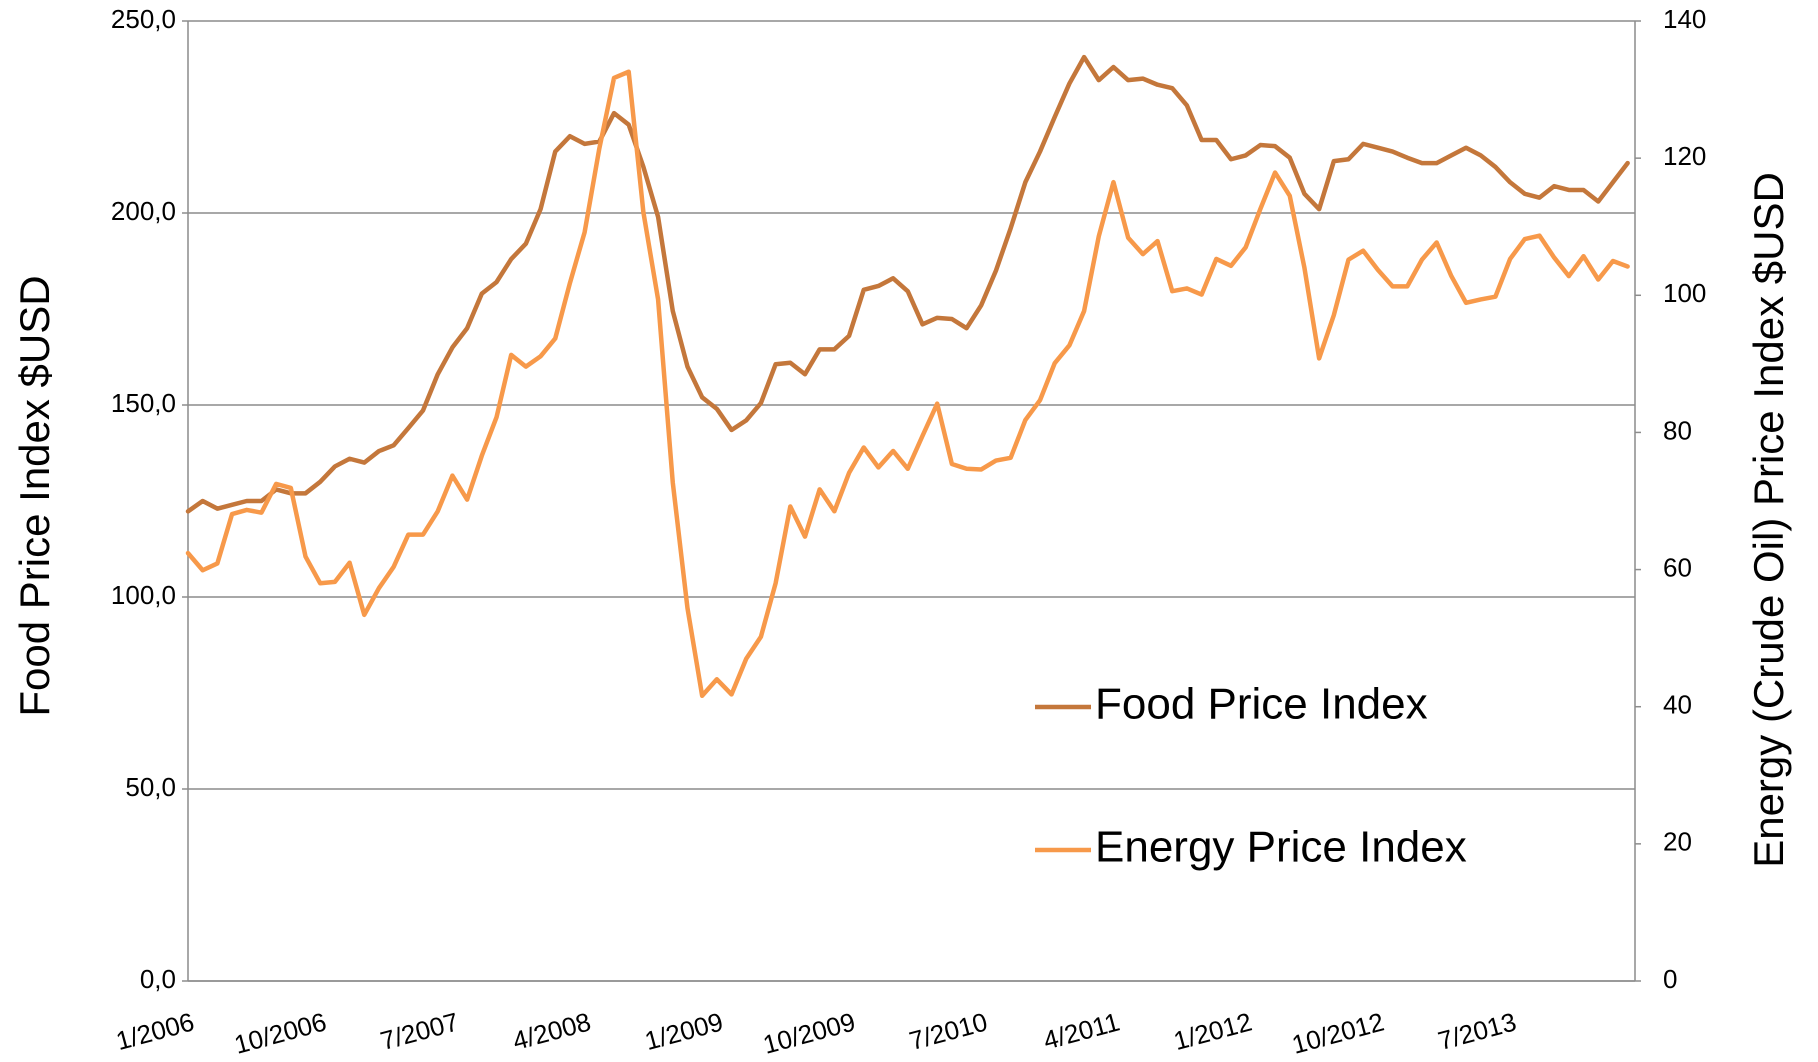  What do you see at coordinates (155, 1031) in the screenshot?
I see `x-tick-label: 1/2006` at bounding box center [155, 1031].